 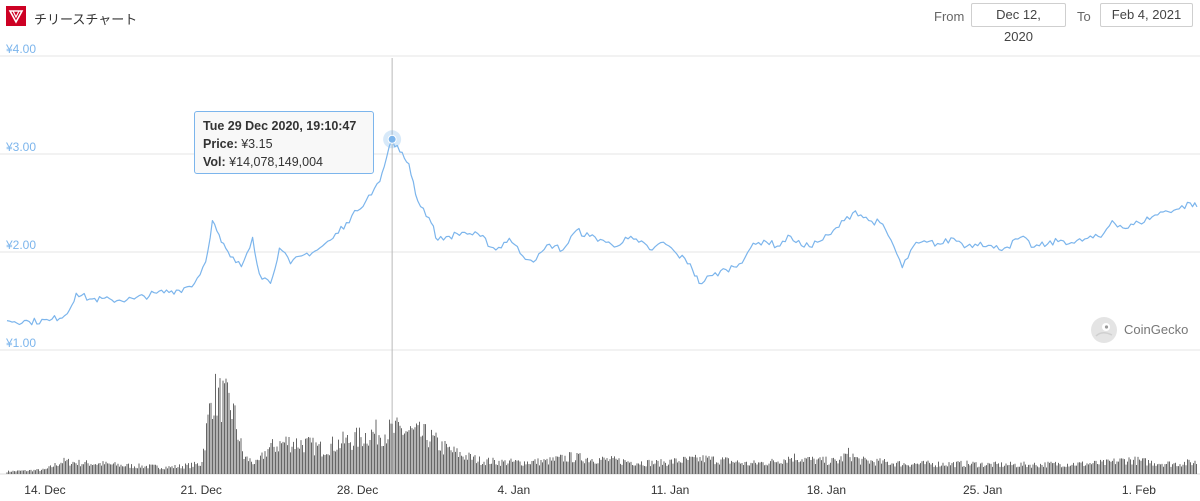 I want to click on chart-title: チリースチャート, so click(x=86, y=19).